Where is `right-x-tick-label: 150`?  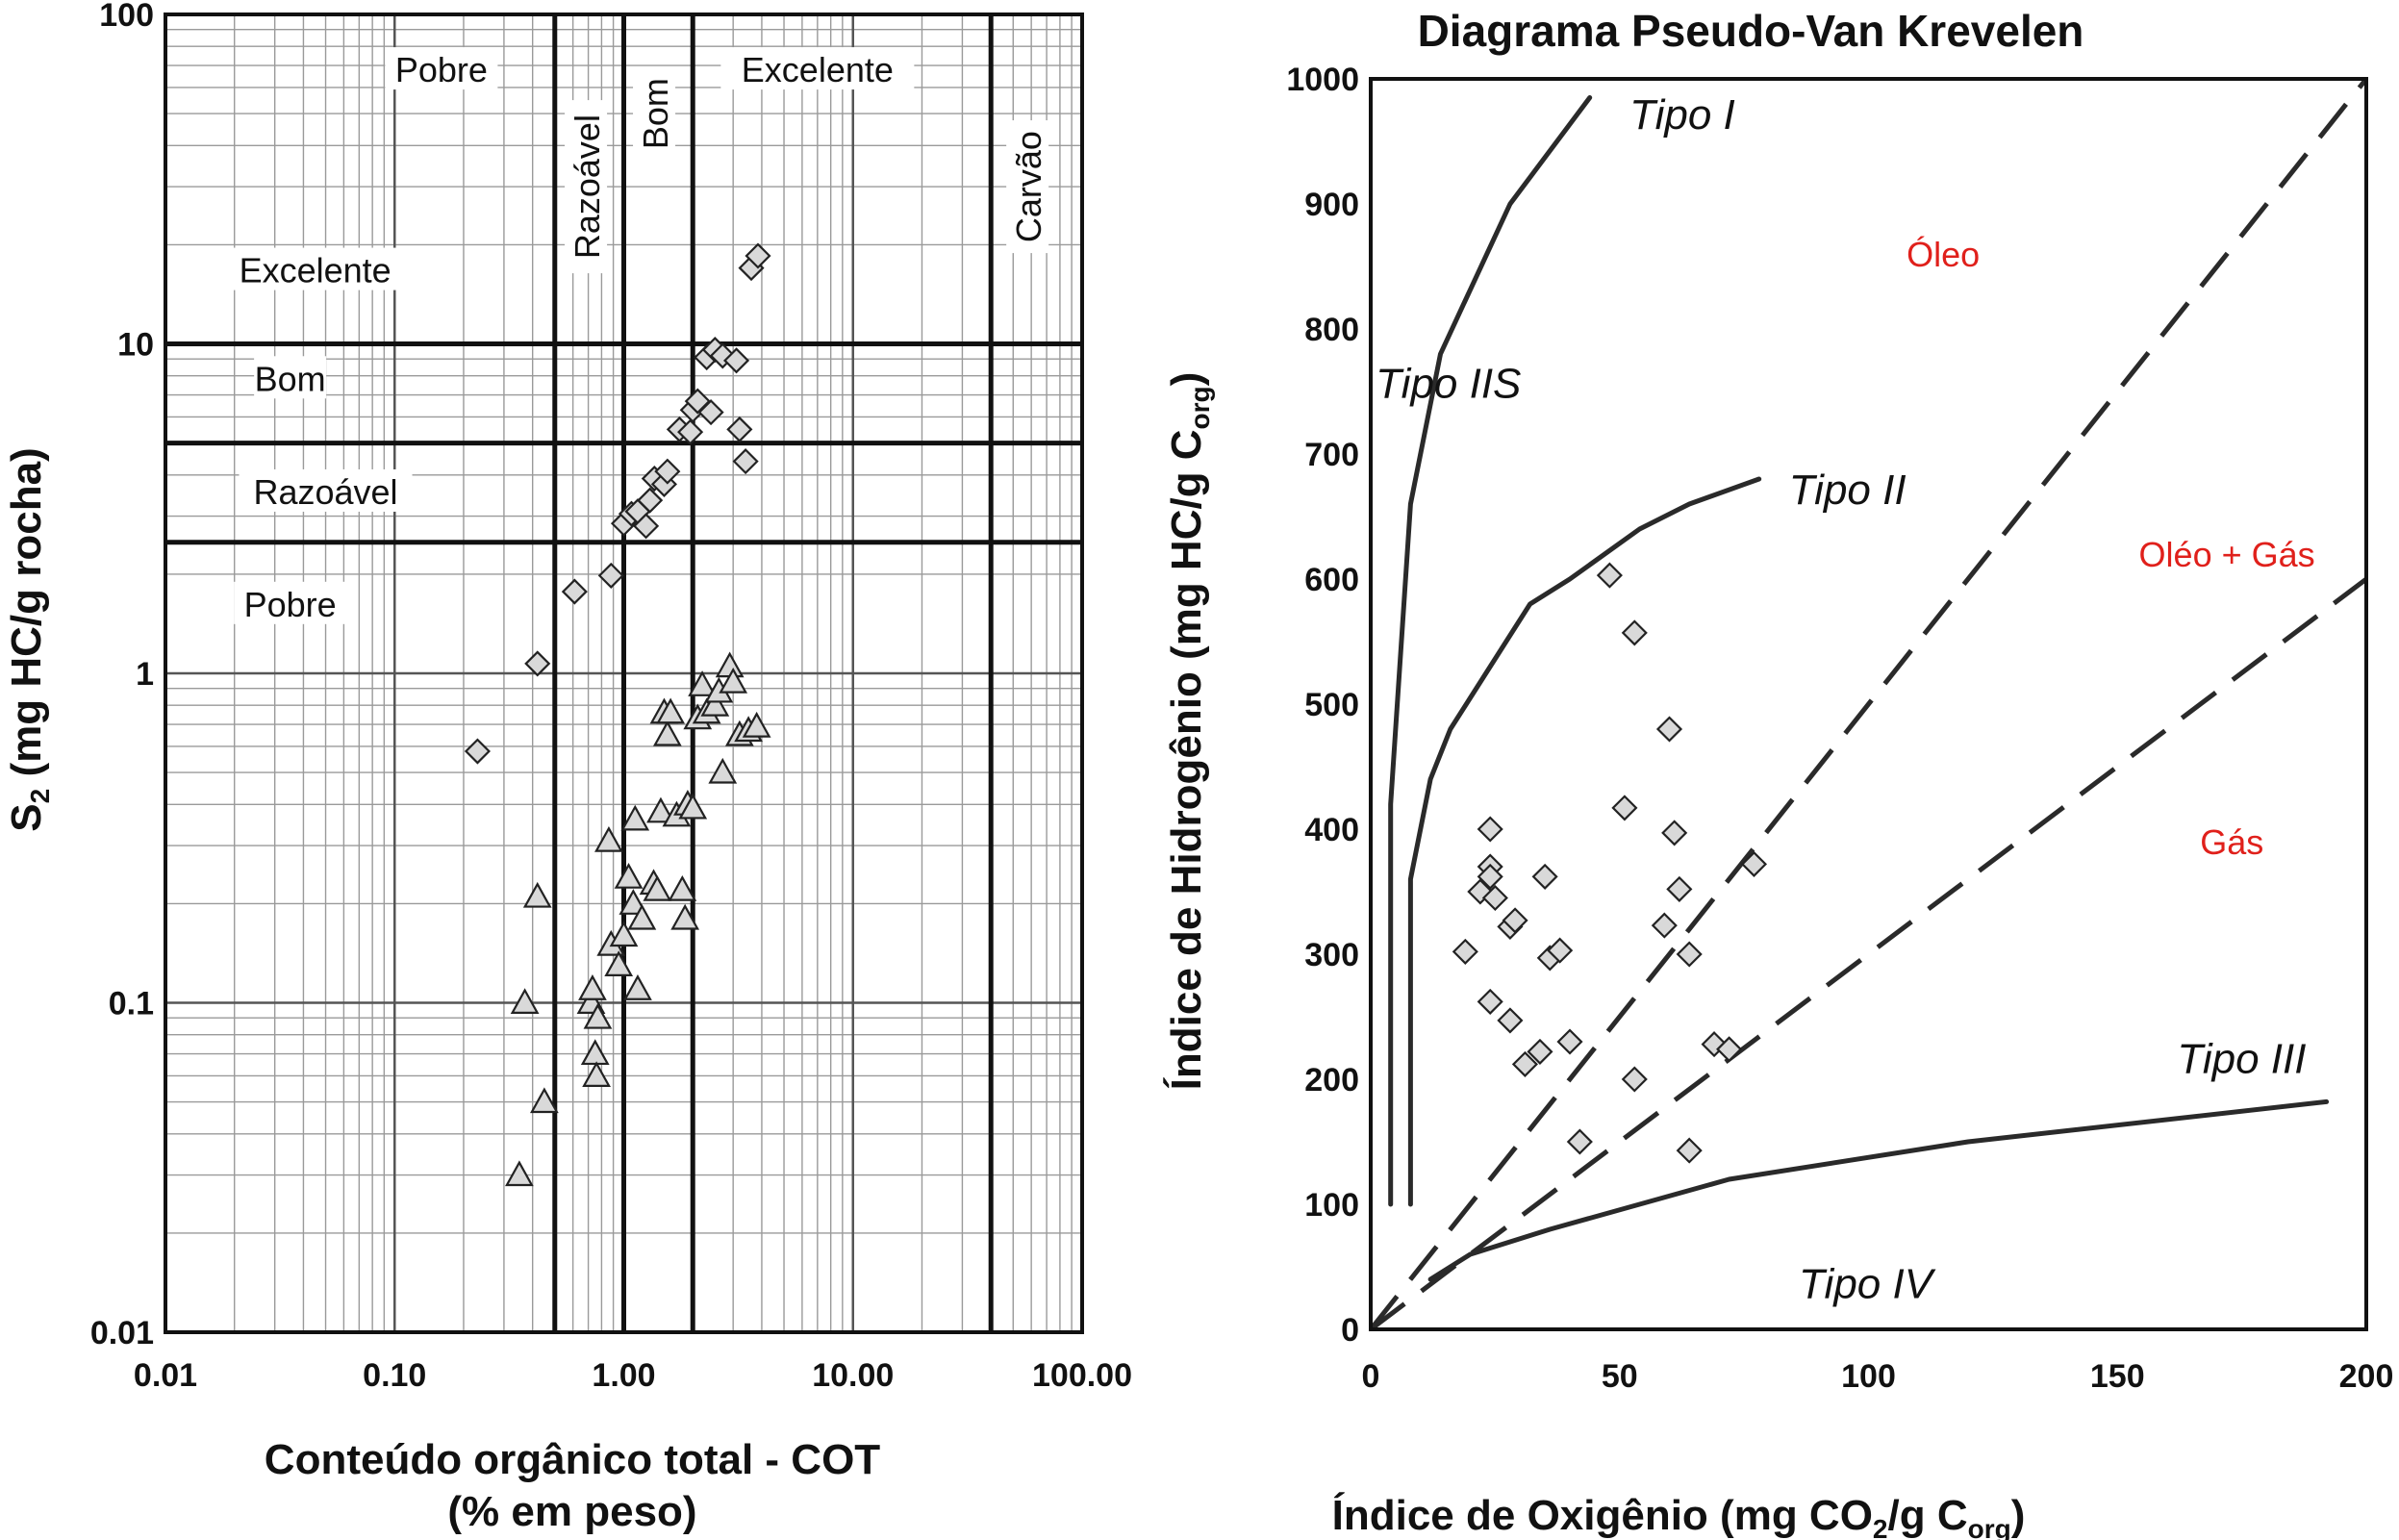 right-x-tick-label: 150 is located at coordinates (2117, 1376).